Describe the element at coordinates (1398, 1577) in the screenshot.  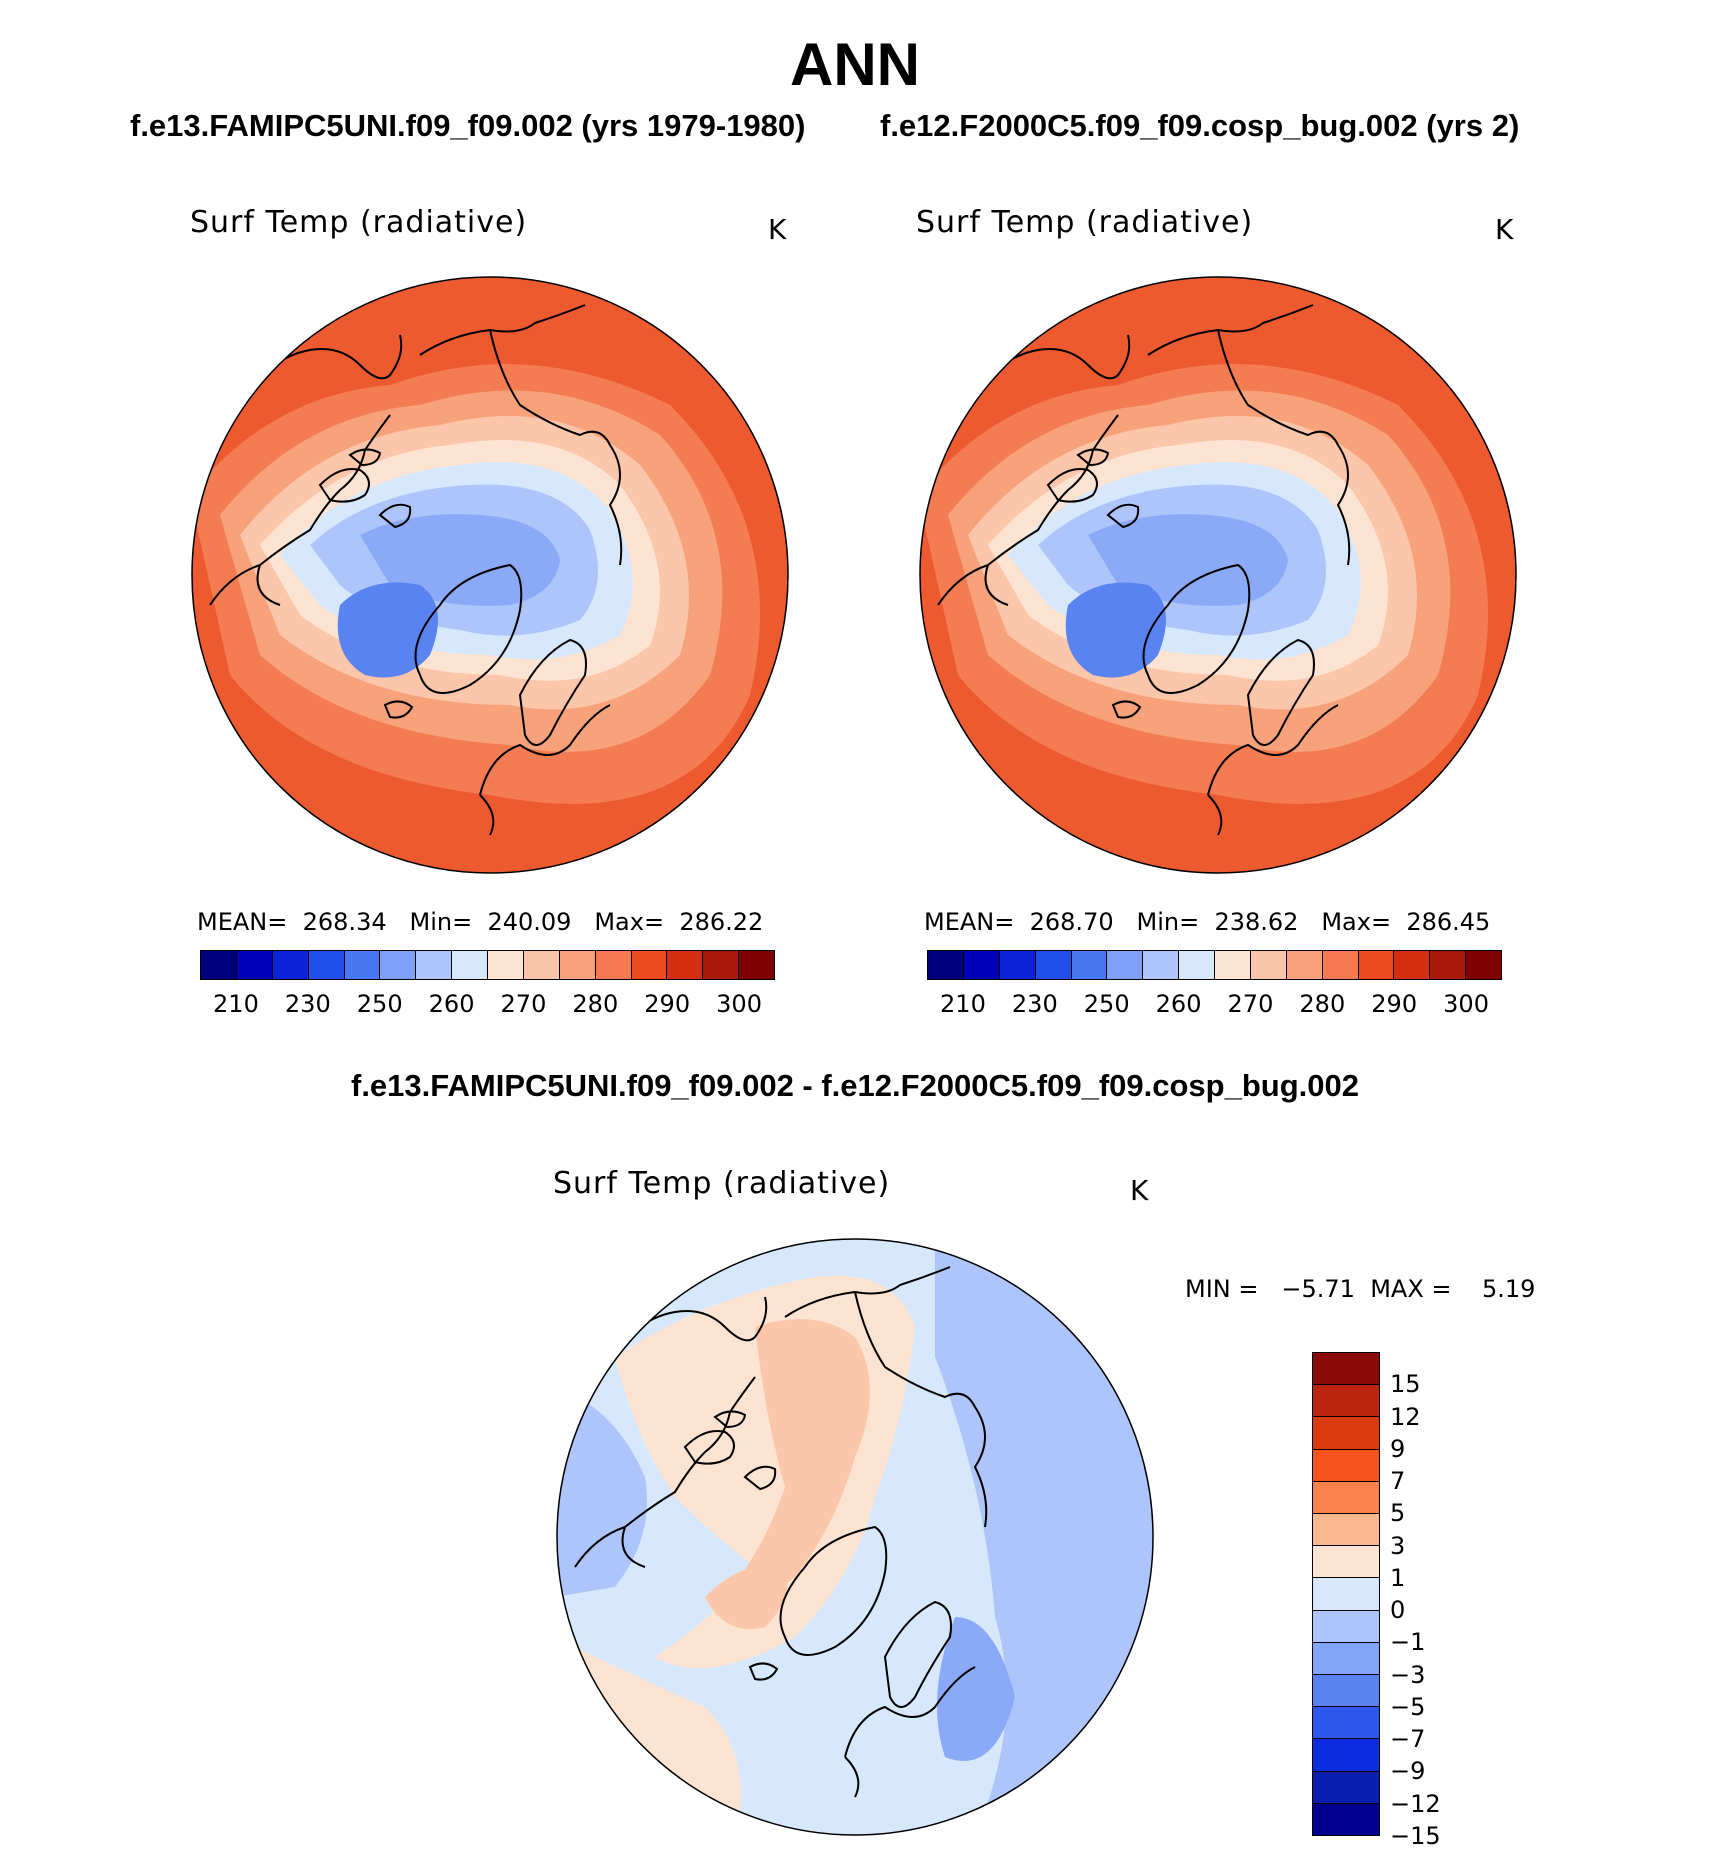
I see `colorbar-tick-label: 1` at that location.